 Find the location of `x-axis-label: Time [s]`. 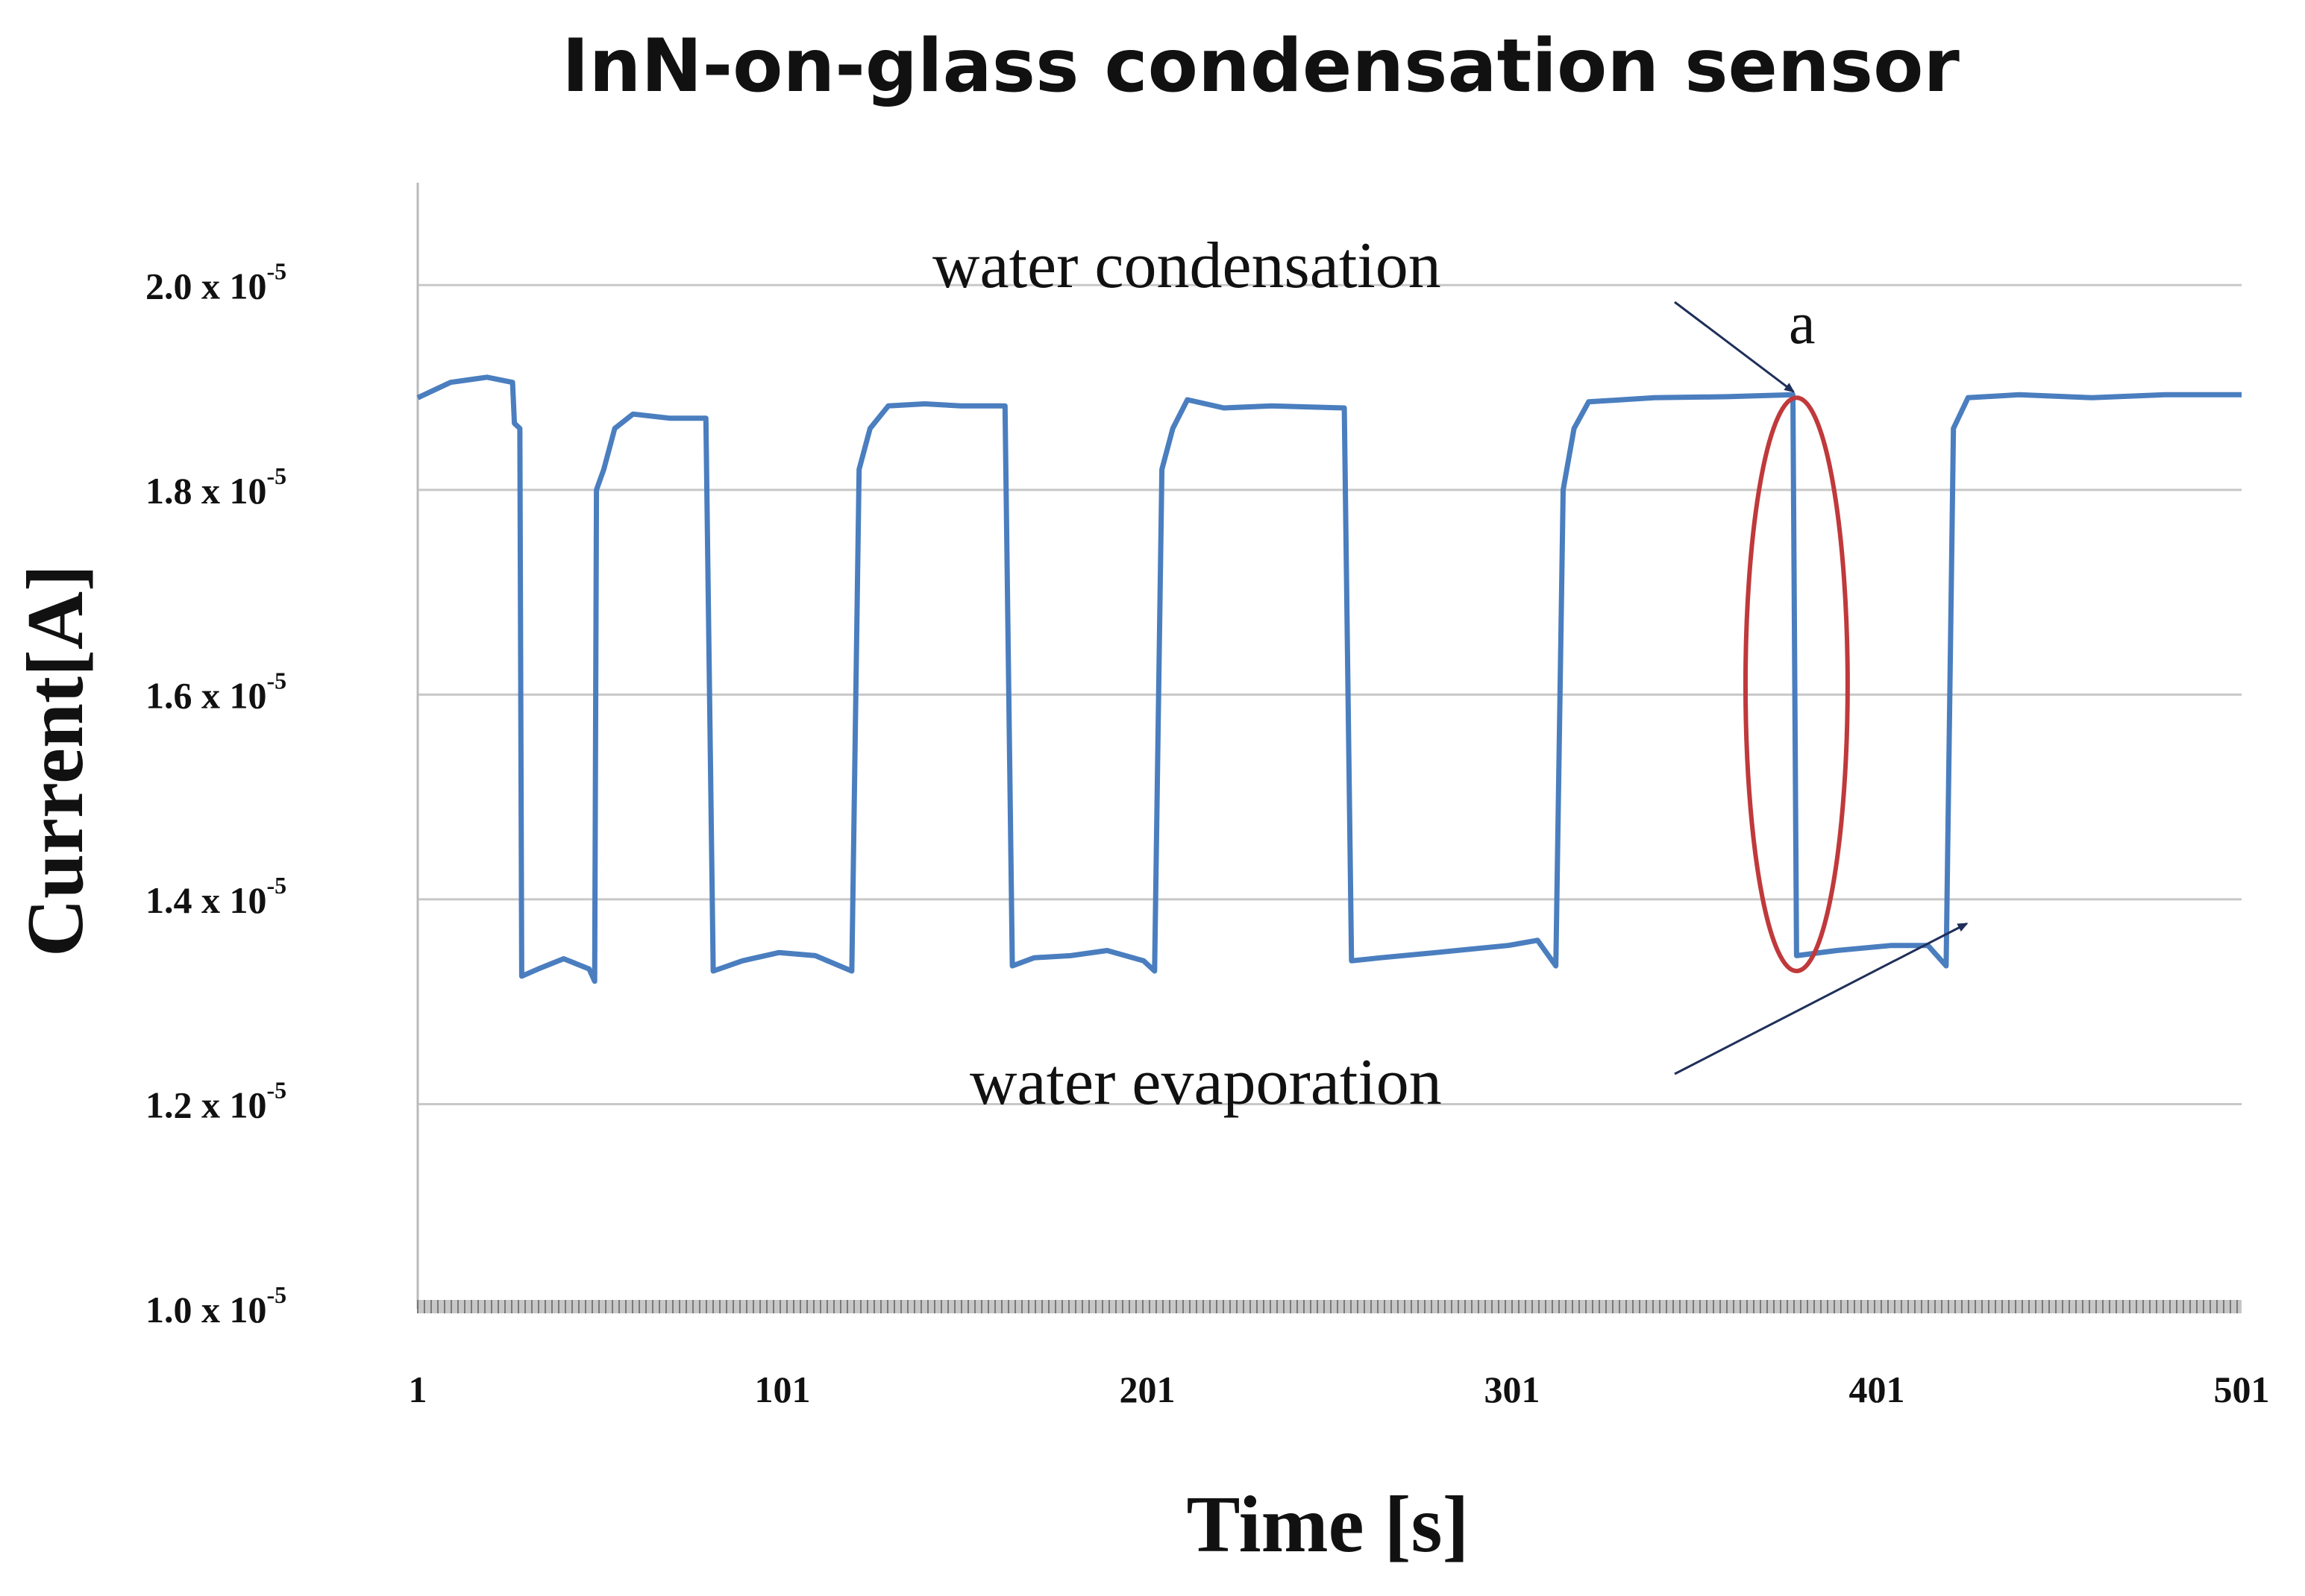

x-axis-label: Time [s] is located at coordinates (1328, 1524).